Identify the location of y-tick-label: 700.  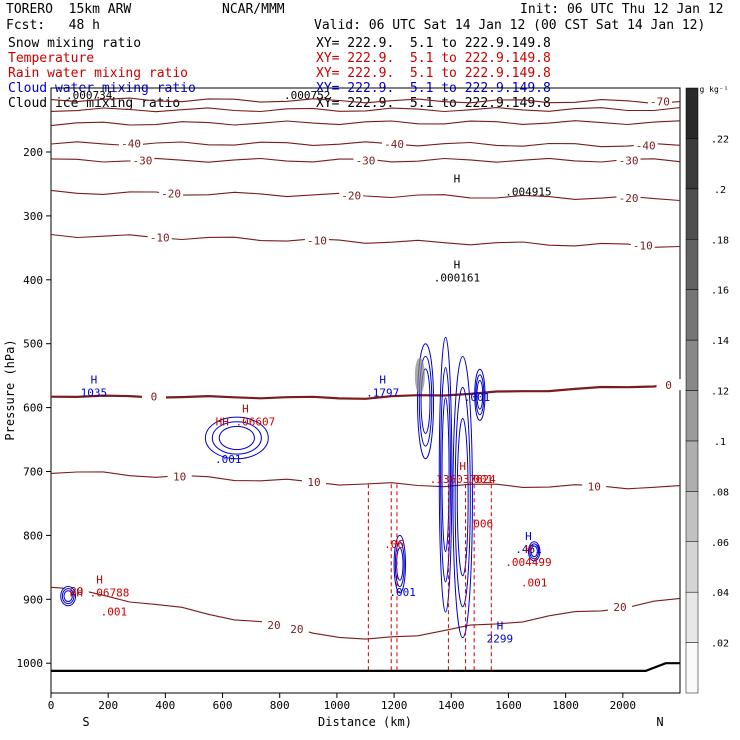
(33, 472).